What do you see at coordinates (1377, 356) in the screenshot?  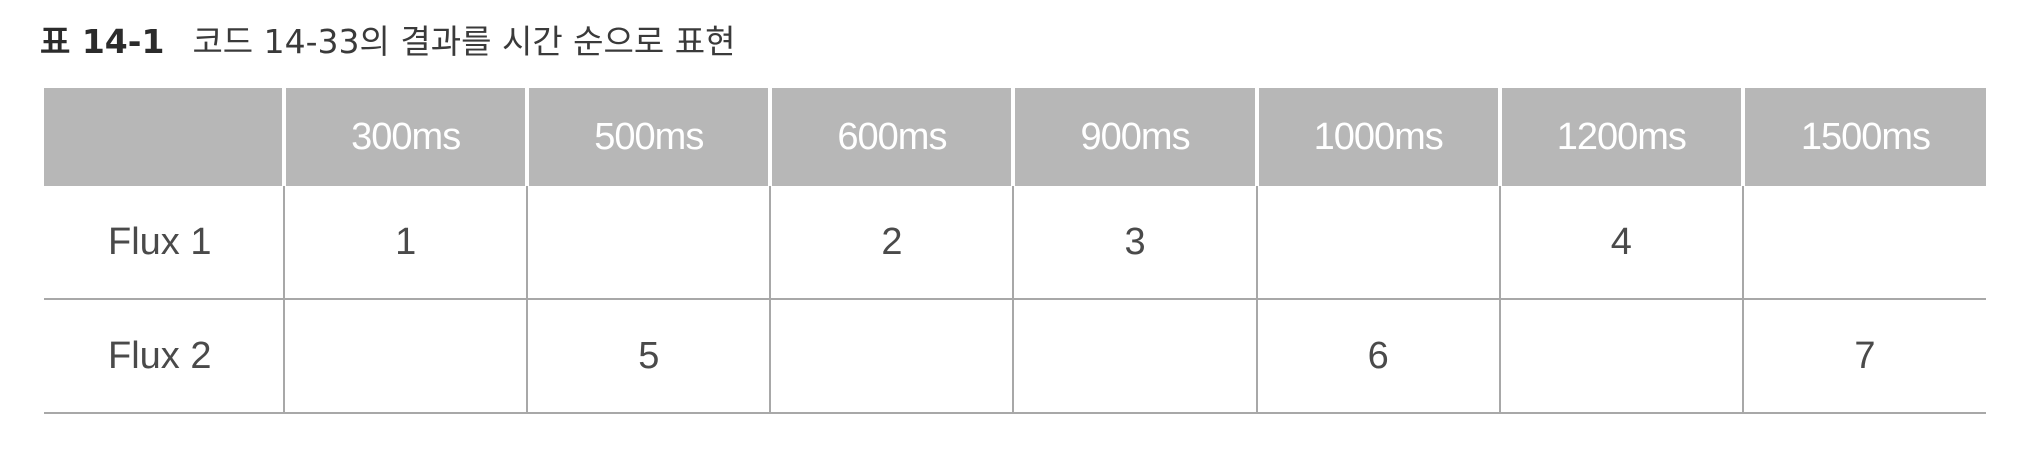 I see `table-cell: 6` at bounding box center [1377, 356].